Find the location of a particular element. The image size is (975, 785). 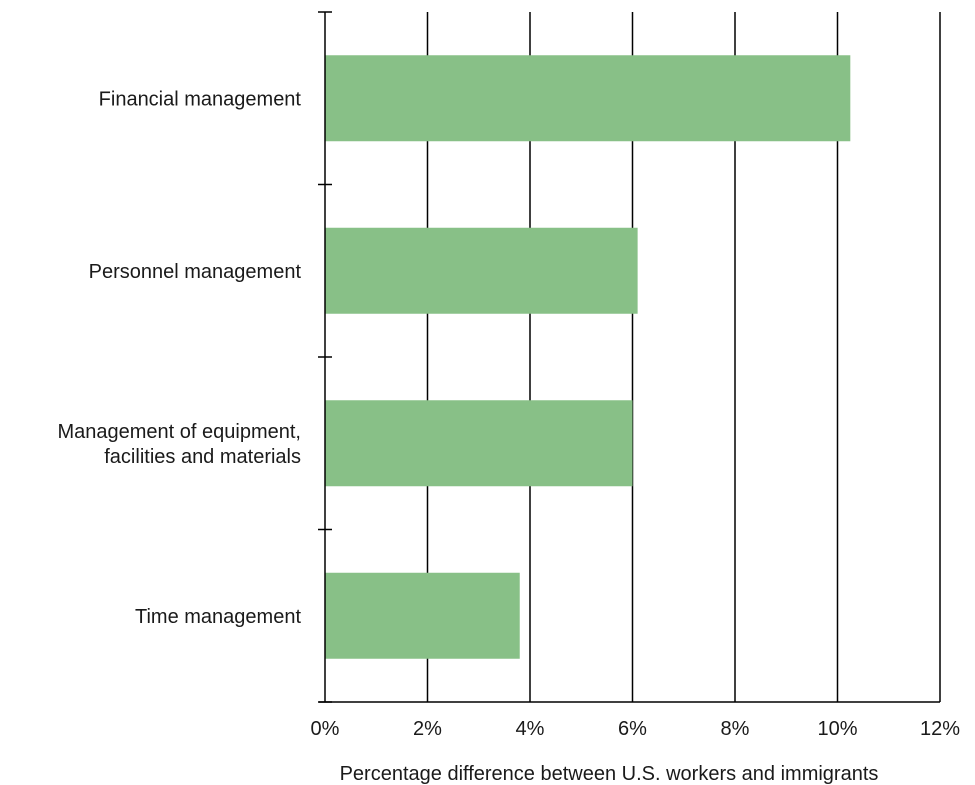

category-label: Personnel management is located at coordinates (195, 272).